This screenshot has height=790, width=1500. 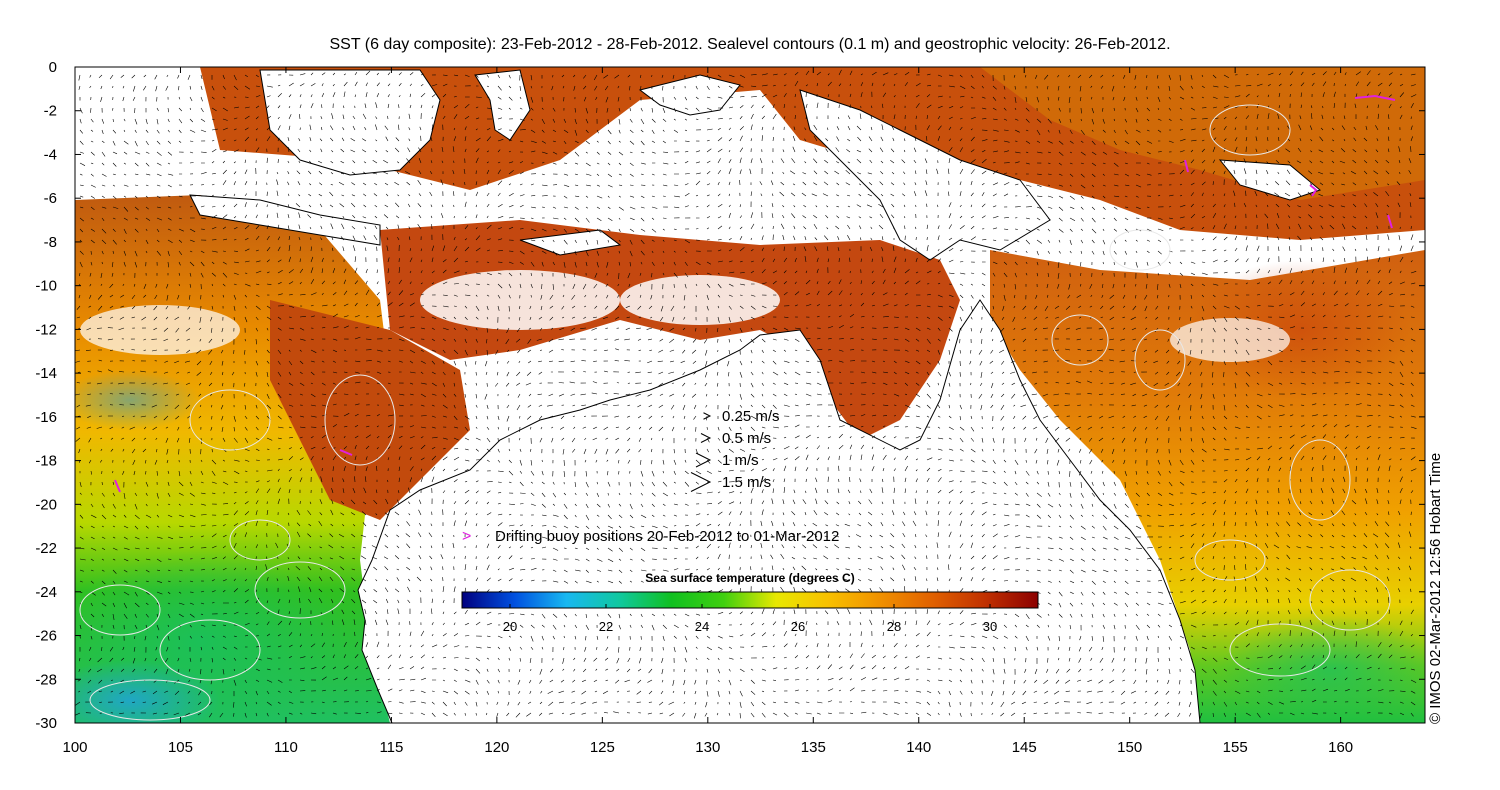 What do you see at coordinates (740, 460) in the screenshot?
I see `velocity-legend-label: 1 m/s` at bounding box center [740, 460].